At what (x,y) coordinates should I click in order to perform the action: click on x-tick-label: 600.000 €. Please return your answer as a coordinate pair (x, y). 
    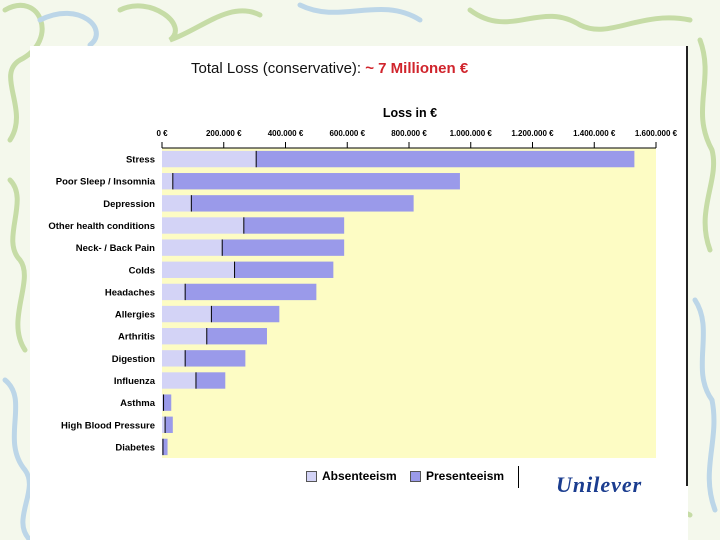
    Looking at the image, I should click on (347, 133).